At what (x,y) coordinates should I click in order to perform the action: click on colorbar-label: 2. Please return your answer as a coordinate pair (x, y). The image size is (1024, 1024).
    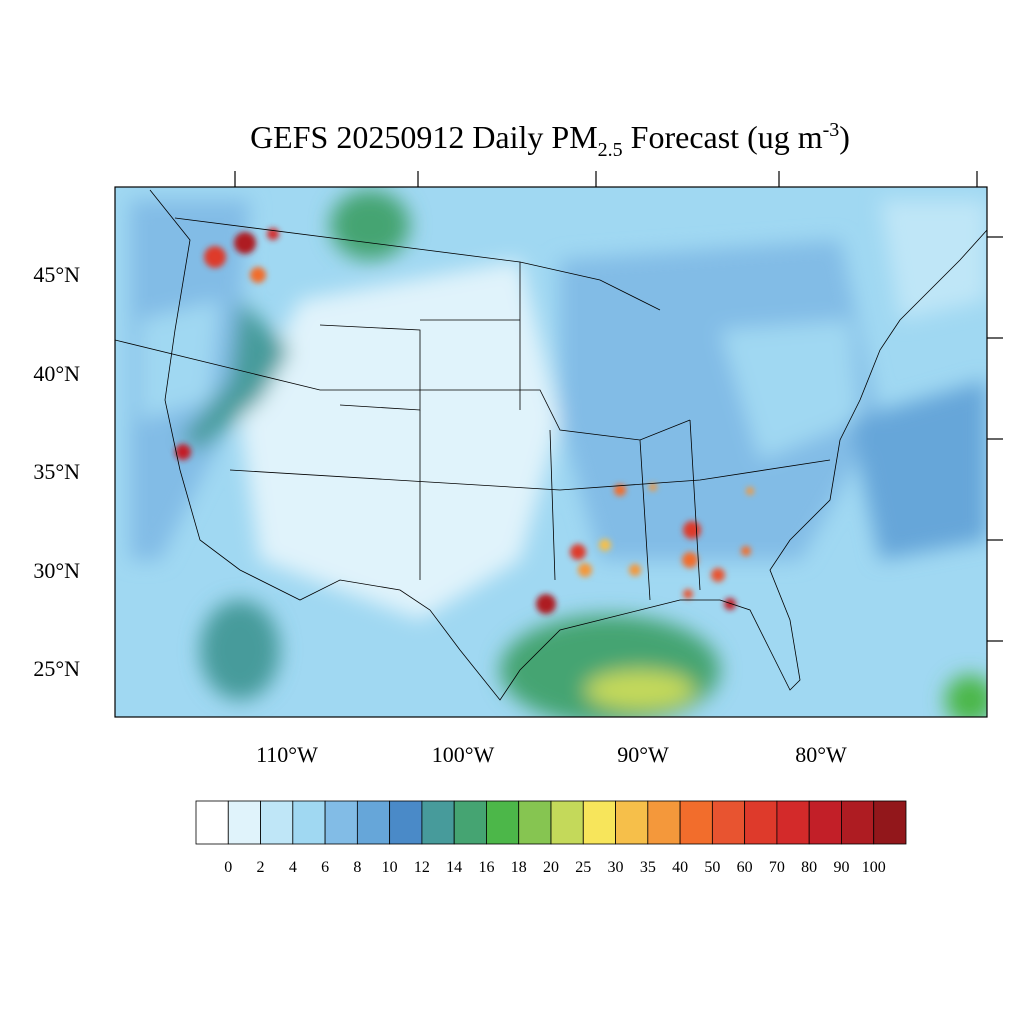
    Looking at the image, I should click on (261, 867).